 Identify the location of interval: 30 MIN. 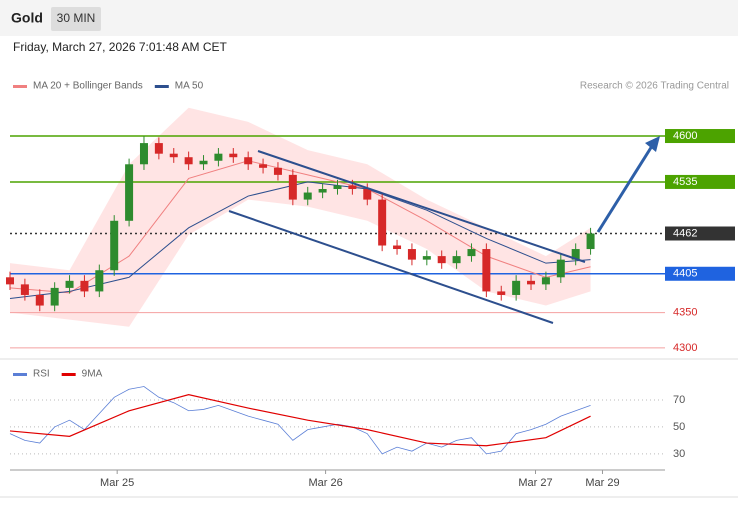
(76, 18).